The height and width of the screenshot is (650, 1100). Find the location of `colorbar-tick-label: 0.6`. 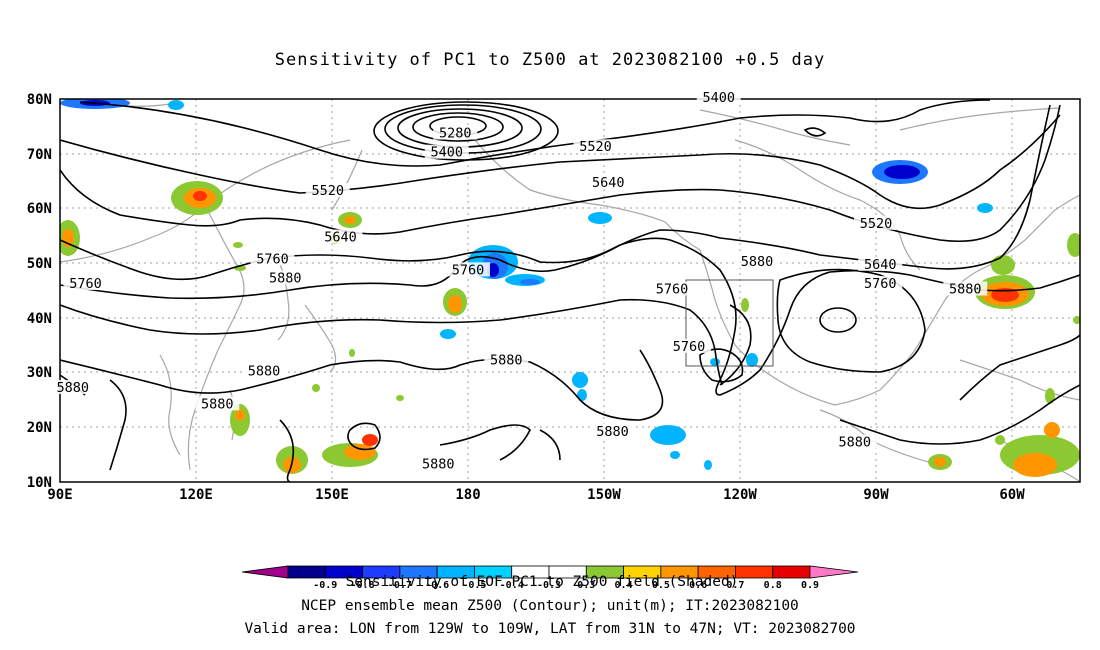

colorbar-tick-label: 0.6 is located at coordinates (698, 585).